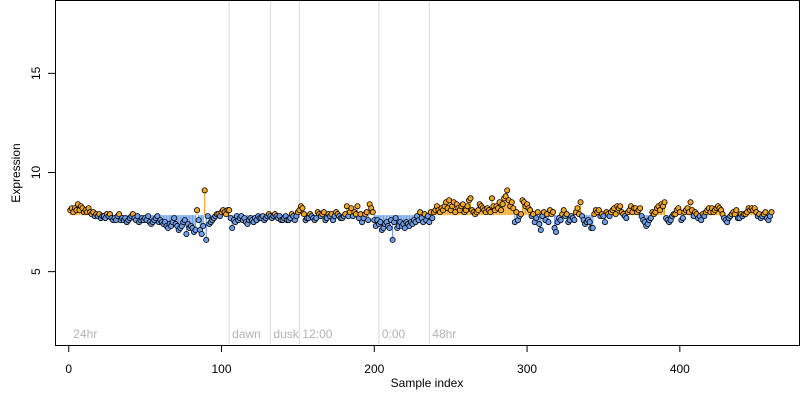  I want to click on y-axis: 5 10 15, so click(42, 170).